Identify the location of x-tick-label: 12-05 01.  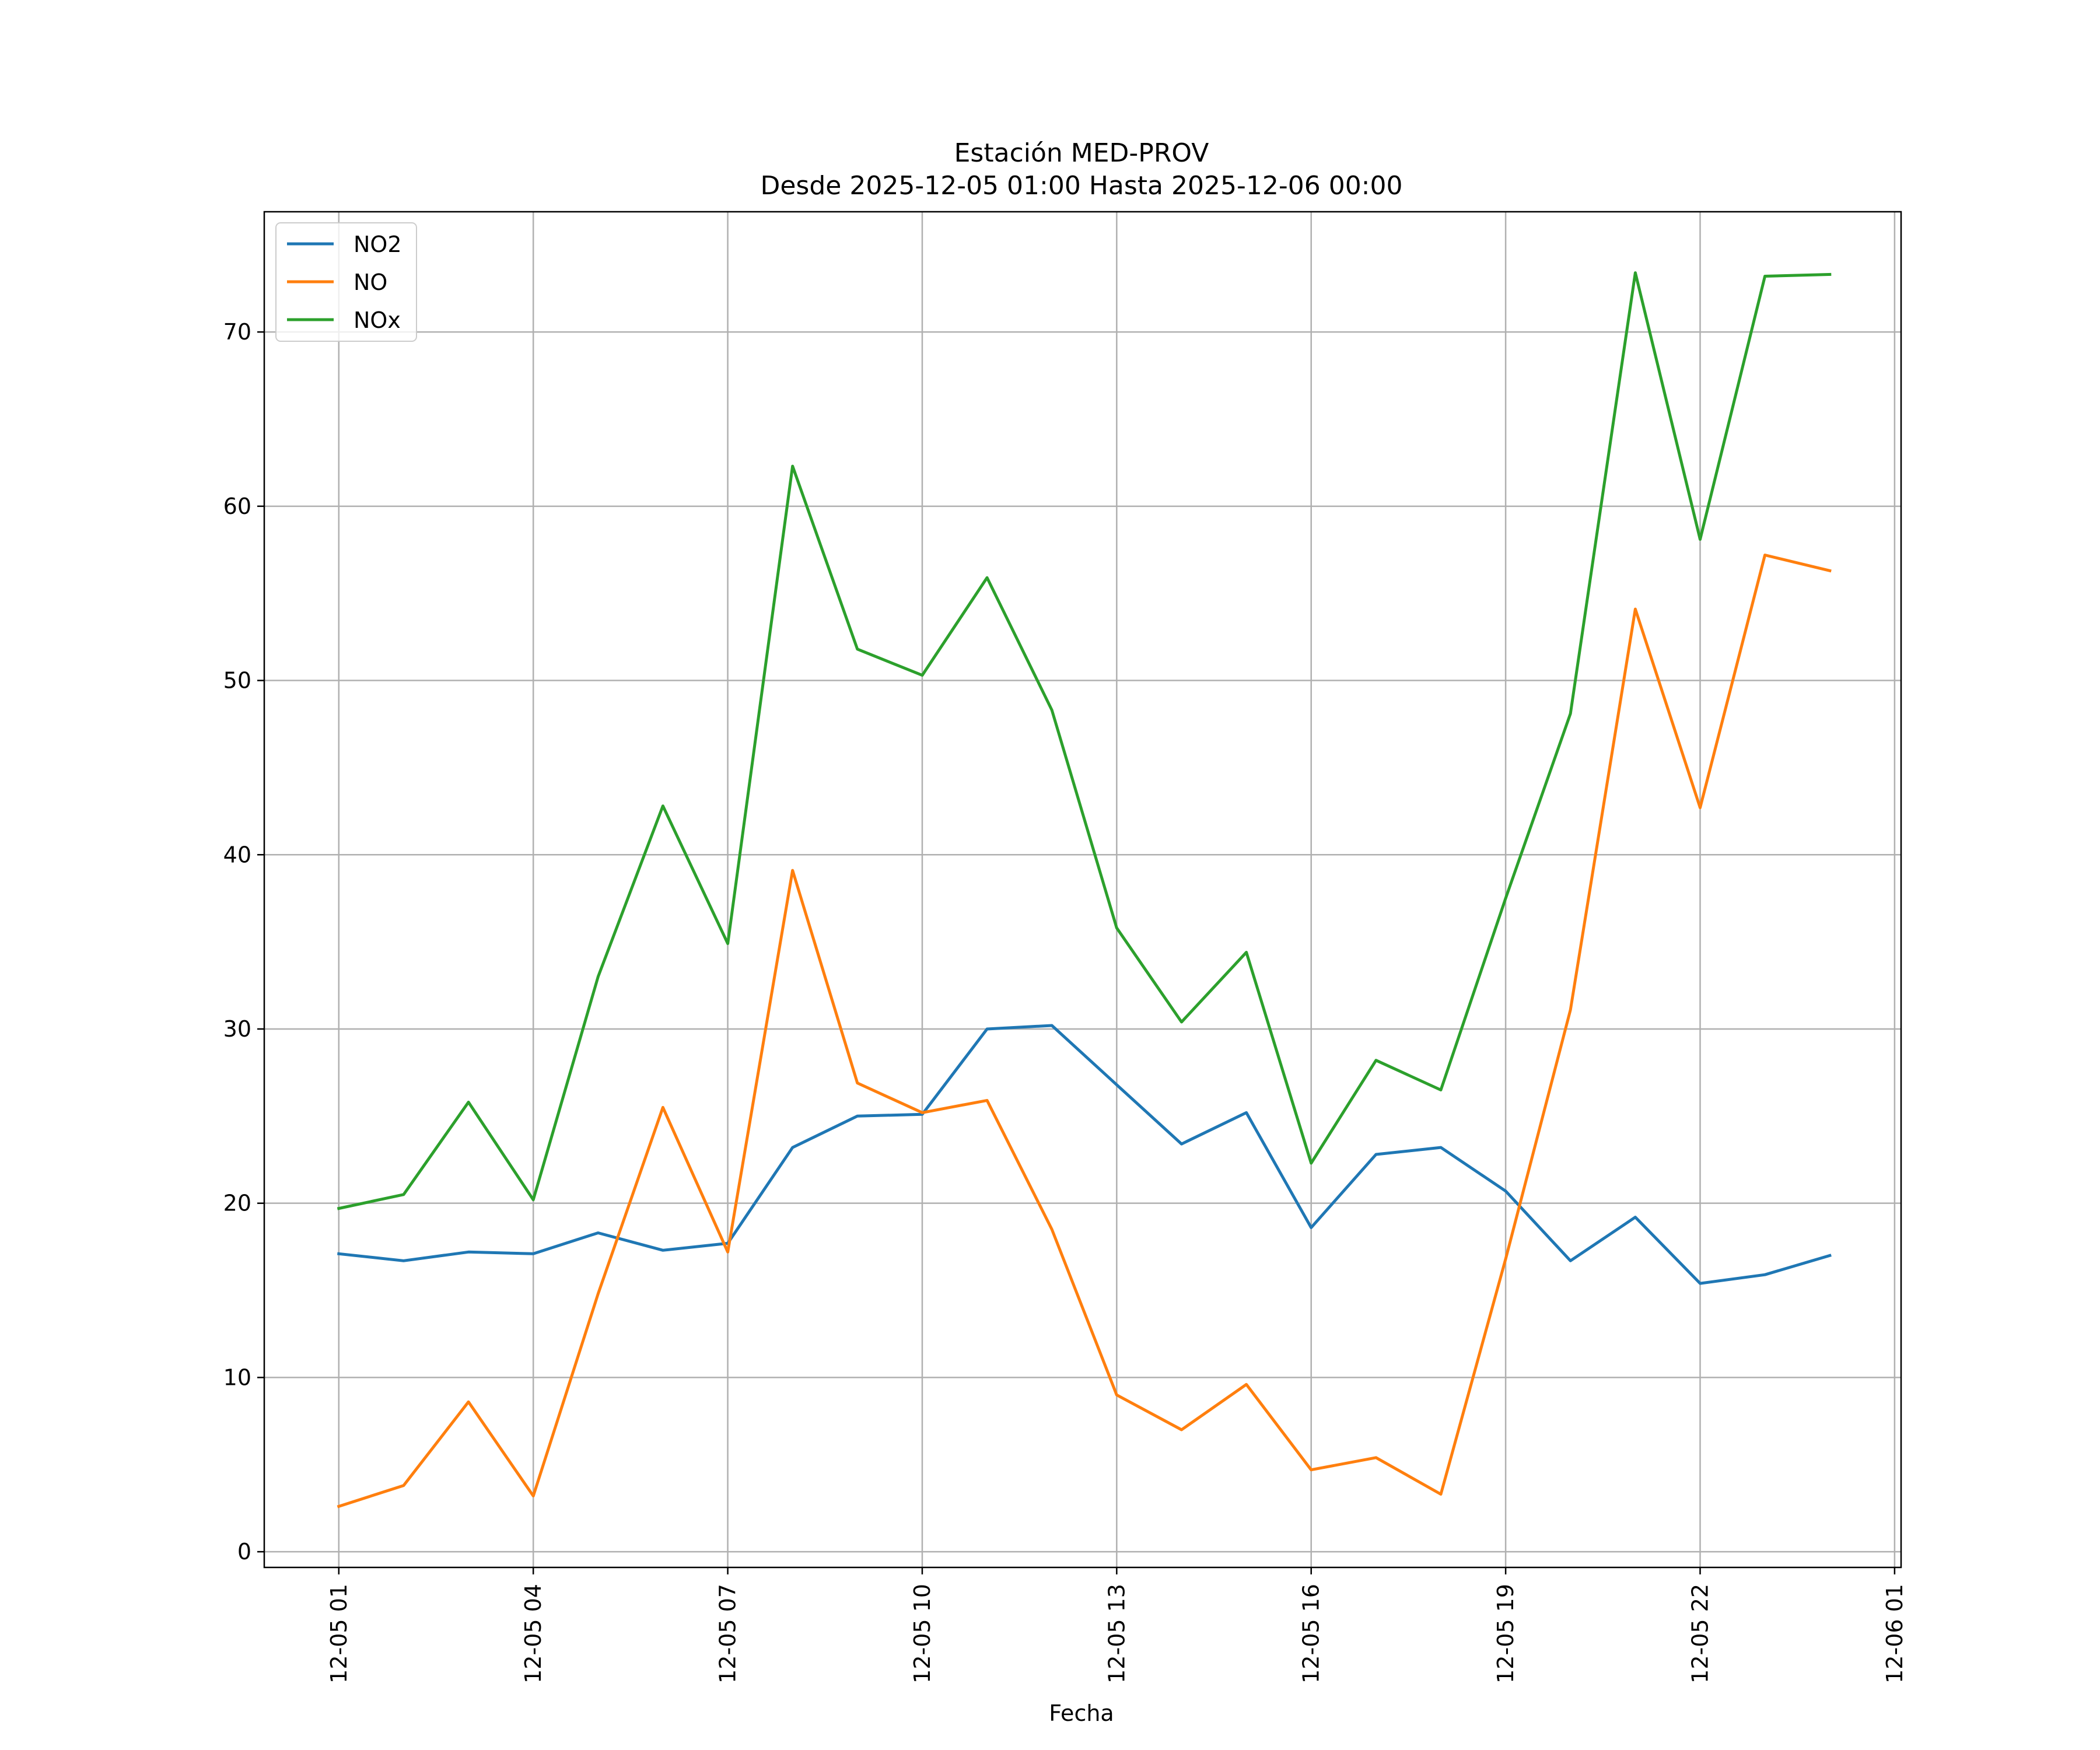
(339, 1634).